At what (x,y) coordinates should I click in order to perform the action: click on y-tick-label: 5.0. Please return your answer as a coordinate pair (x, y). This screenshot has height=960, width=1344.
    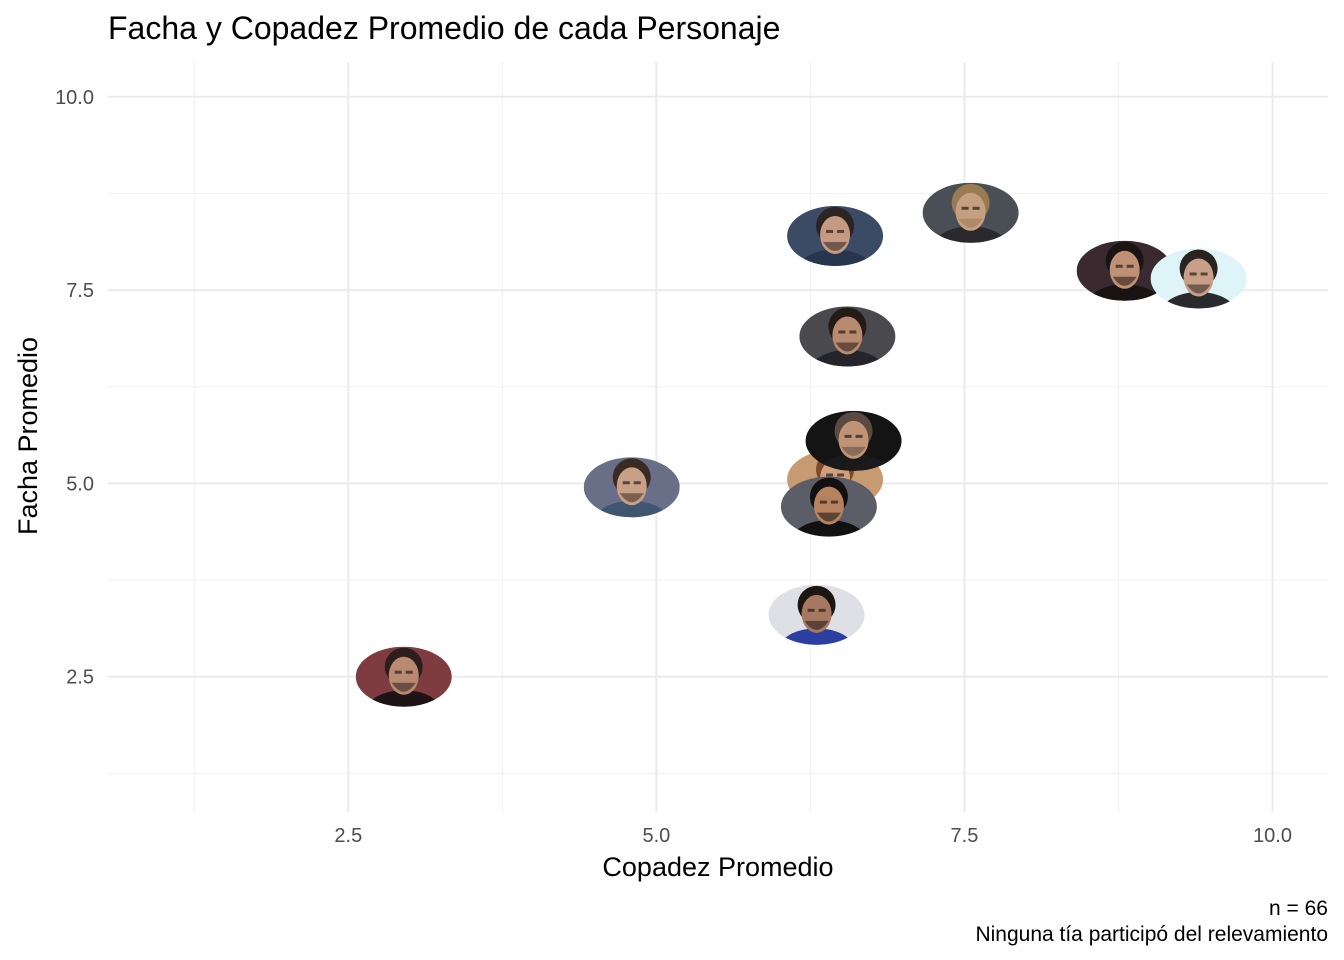
    Looking at the image, I should click on (80, 484).